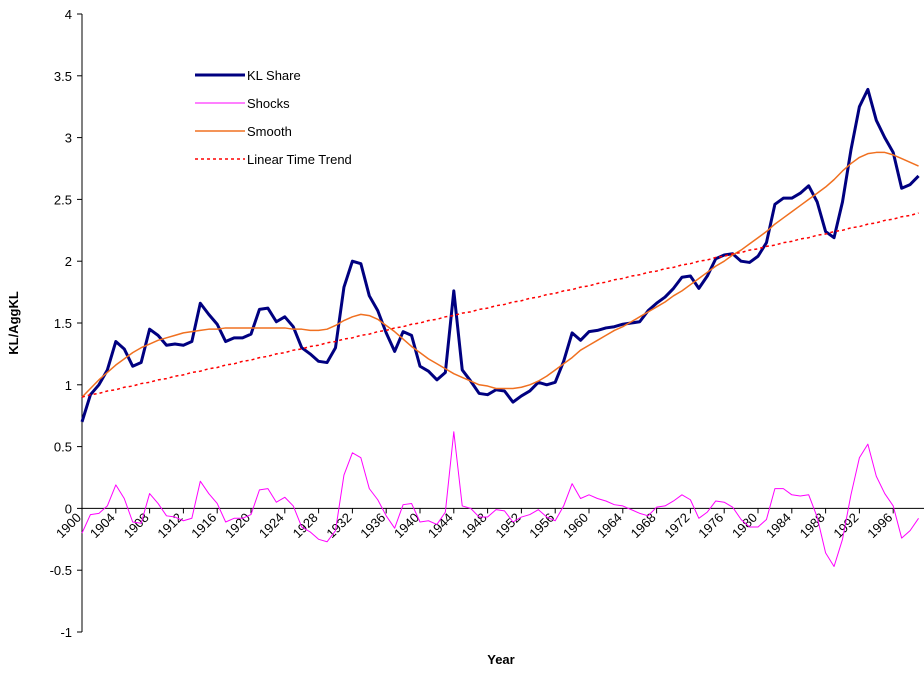 The height and width of the screenshot is (680, 924). Describe the element at coordinates (440, 525) in the screenshot. I see `x-tick-label: 1944` at that location.